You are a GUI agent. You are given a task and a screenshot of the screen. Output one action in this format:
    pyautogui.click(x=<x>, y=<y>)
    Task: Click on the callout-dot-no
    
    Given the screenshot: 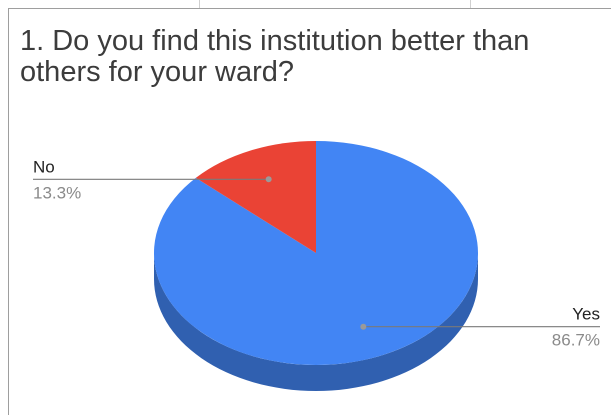 What is the action you would take?
    pyautogui.click(x=268, y=179)
    